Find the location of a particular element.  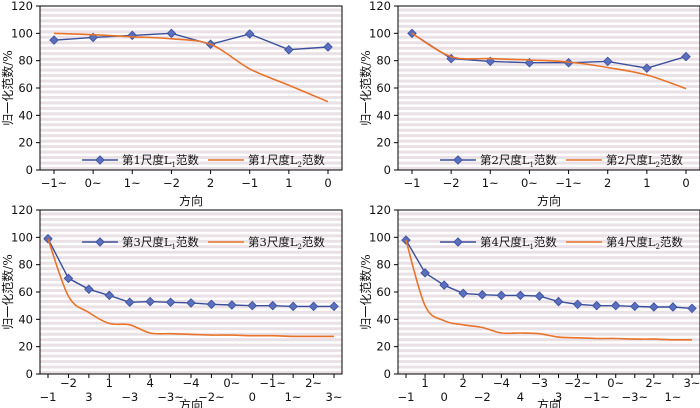

x-axis-title: 方向 is located at coordinates (549, 200).